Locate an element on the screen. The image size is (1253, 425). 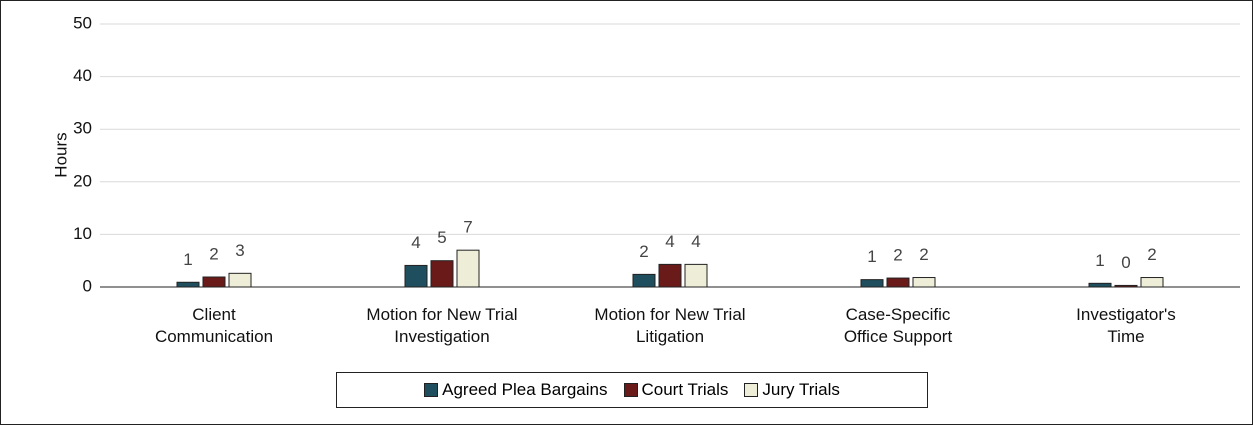
y-tick-label: 40 is located at coordinates (82, 75).